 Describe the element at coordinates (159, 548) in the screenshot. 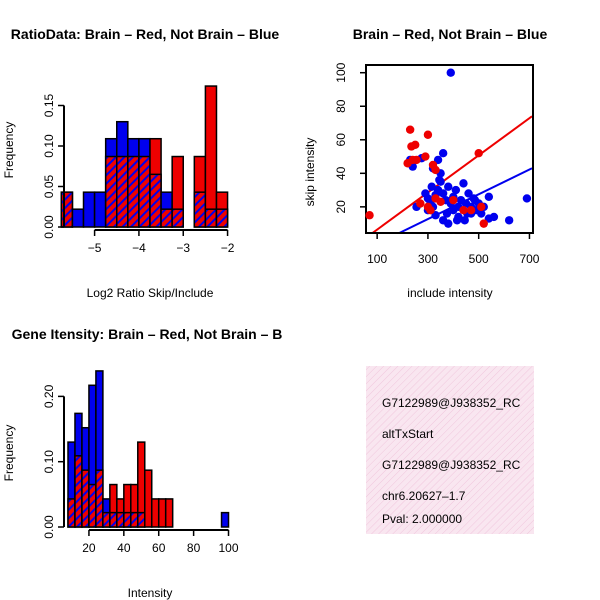

I see `x-tick-label: 60` at that location.